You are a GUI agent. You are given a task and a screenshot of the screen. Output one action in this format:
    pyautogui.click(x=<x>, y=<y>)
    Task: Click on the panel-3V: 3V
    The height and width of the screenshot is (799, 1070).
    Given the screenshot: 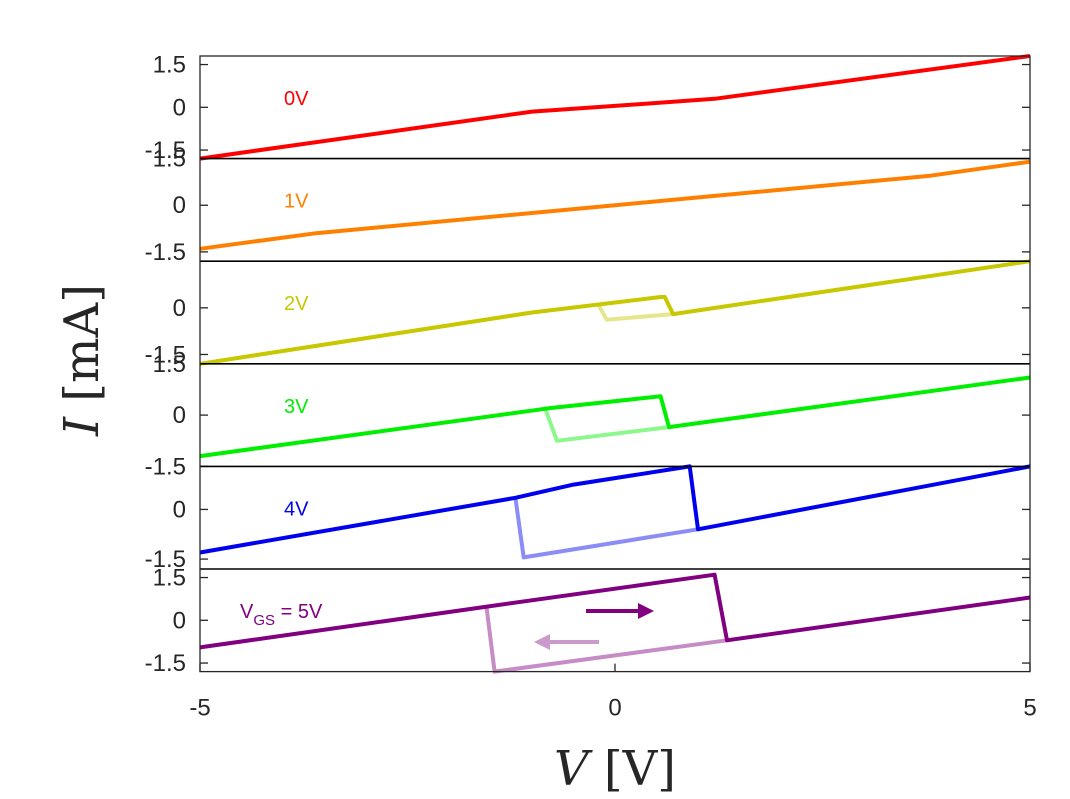 What is the action you would take?
    pyautogui.click(x=615, y=417)
    